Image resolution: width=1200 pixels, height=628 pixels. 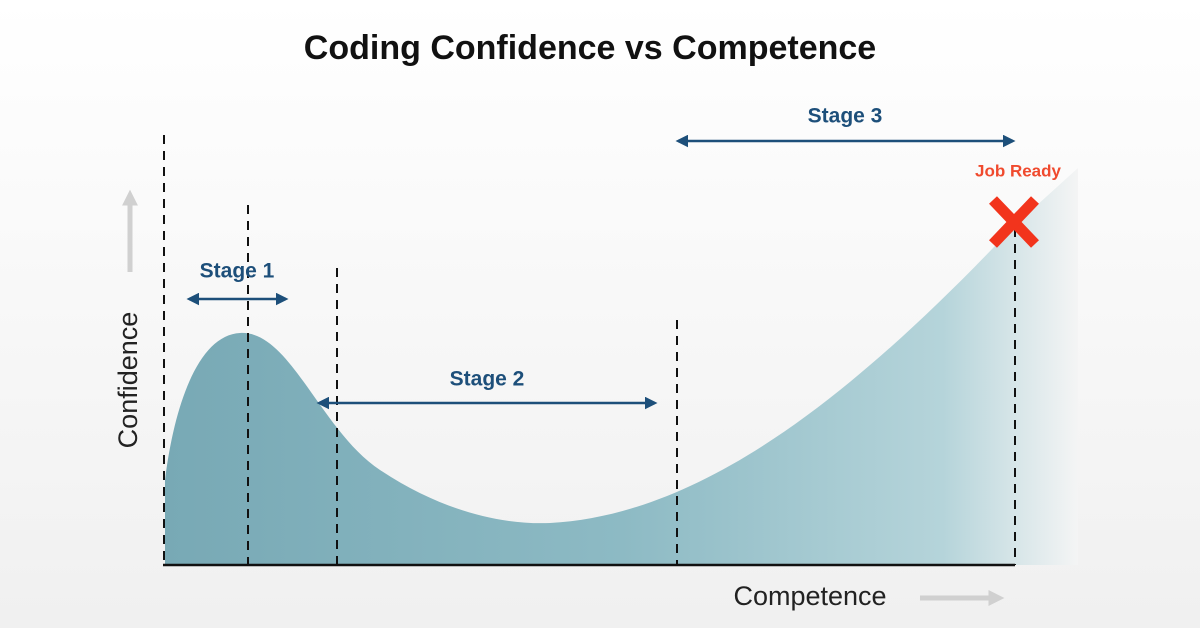 I want to click on stage-label: Stage 3, so click(x=845, y=116).